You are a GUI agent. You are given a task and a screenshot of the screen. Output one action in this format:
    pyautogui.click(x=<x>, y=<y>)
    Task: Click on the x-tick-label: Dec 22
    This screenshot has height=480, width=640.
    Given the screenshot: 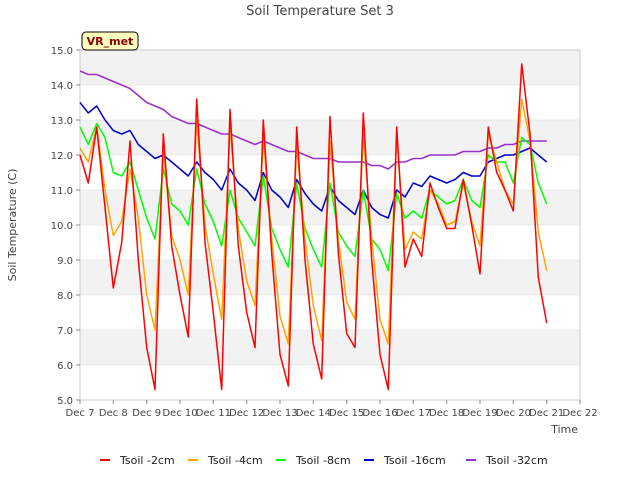 What is the action you would take?
    pyautogui.click(x=579, y=413)
    